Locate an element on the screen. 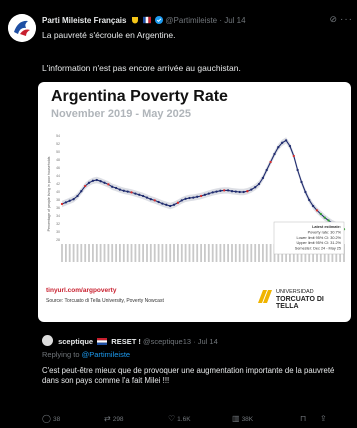 Image resolution: width=357 pixels, height=428 pixels. action-bar: ◯ 38 ⇄ 298 ♡ 1.6K ▥ 38K ⊓ ⇪ is located at coordinates (197, 420).